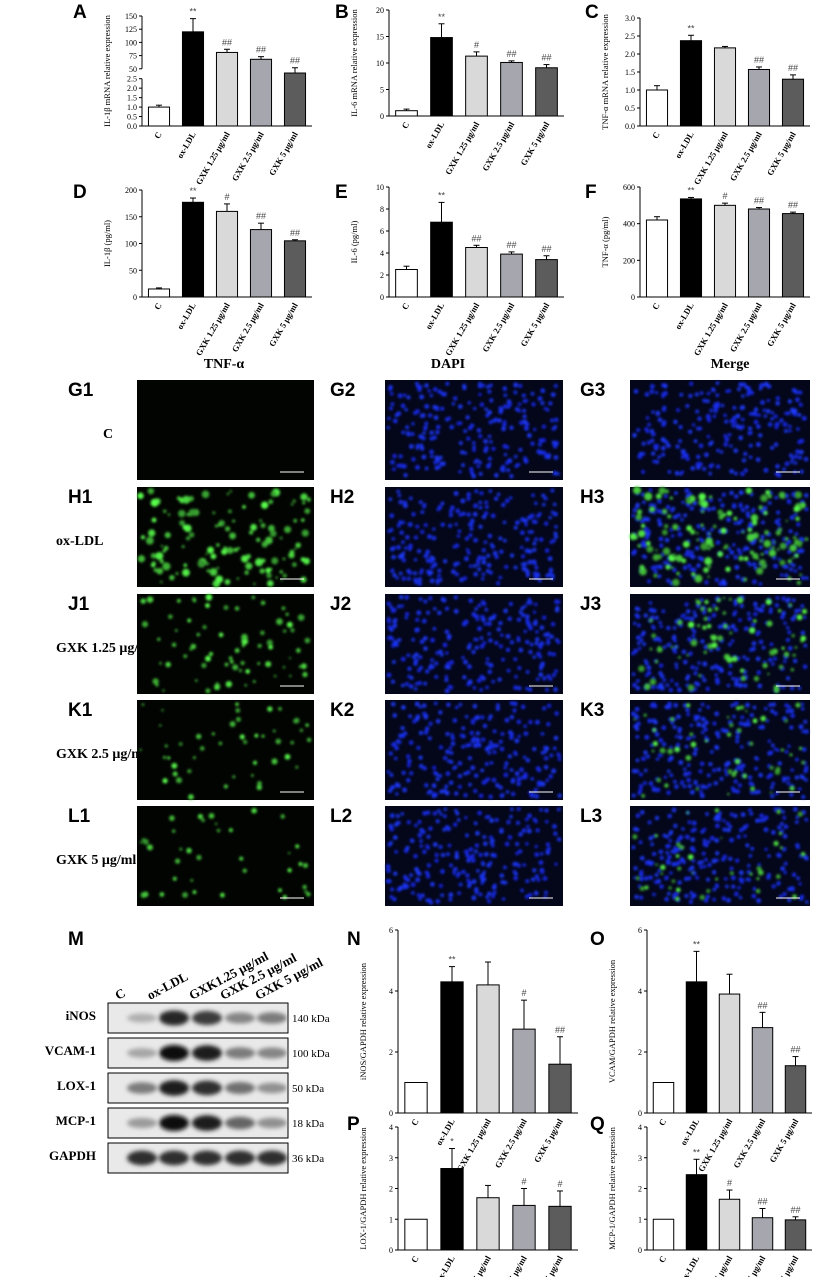 This screenshot has width=823, height=1277. Describe the element at coordinates (72, 1155) in the screenshot. I see `protein-label: GAPDH` at that location.